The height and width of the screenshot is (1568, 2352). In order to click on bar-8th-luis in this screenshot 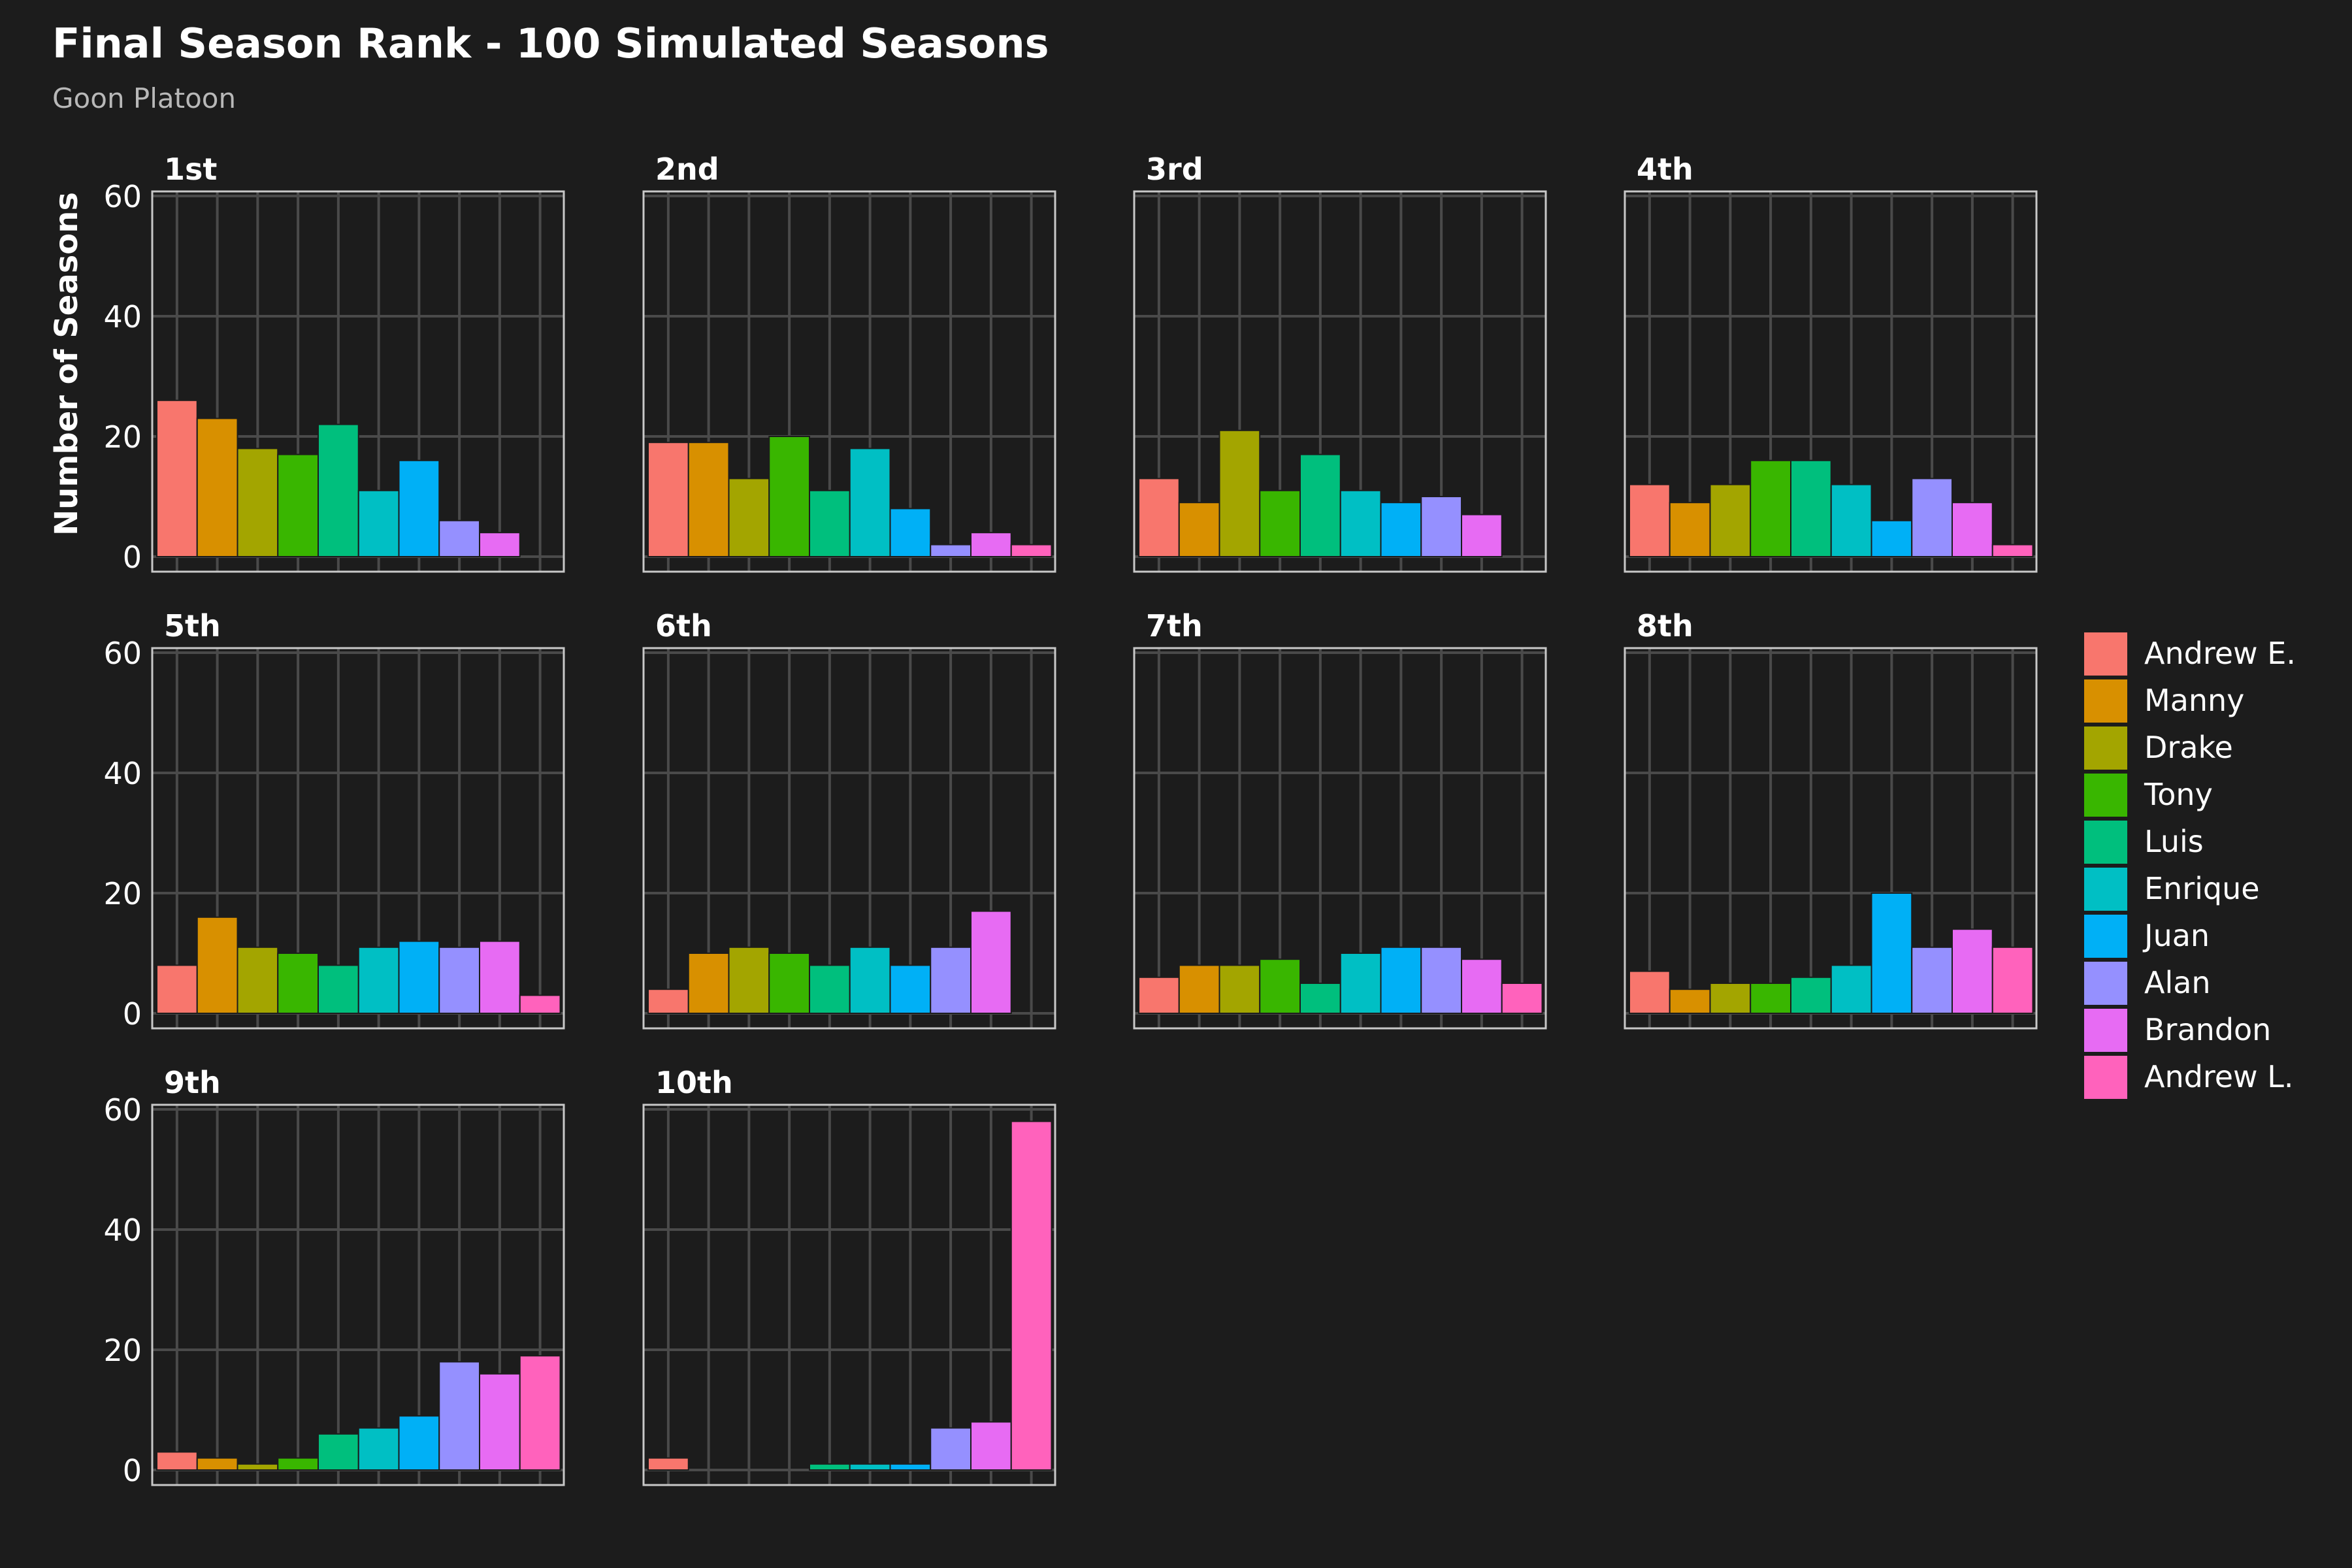, I will do `click(1811, 995)`.